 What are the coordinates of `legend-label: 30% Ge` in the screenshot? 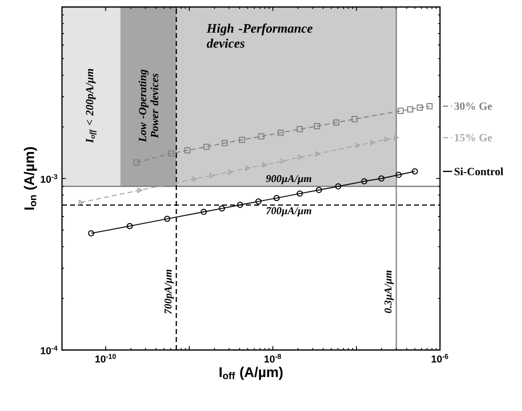 It's located at (473, 106).